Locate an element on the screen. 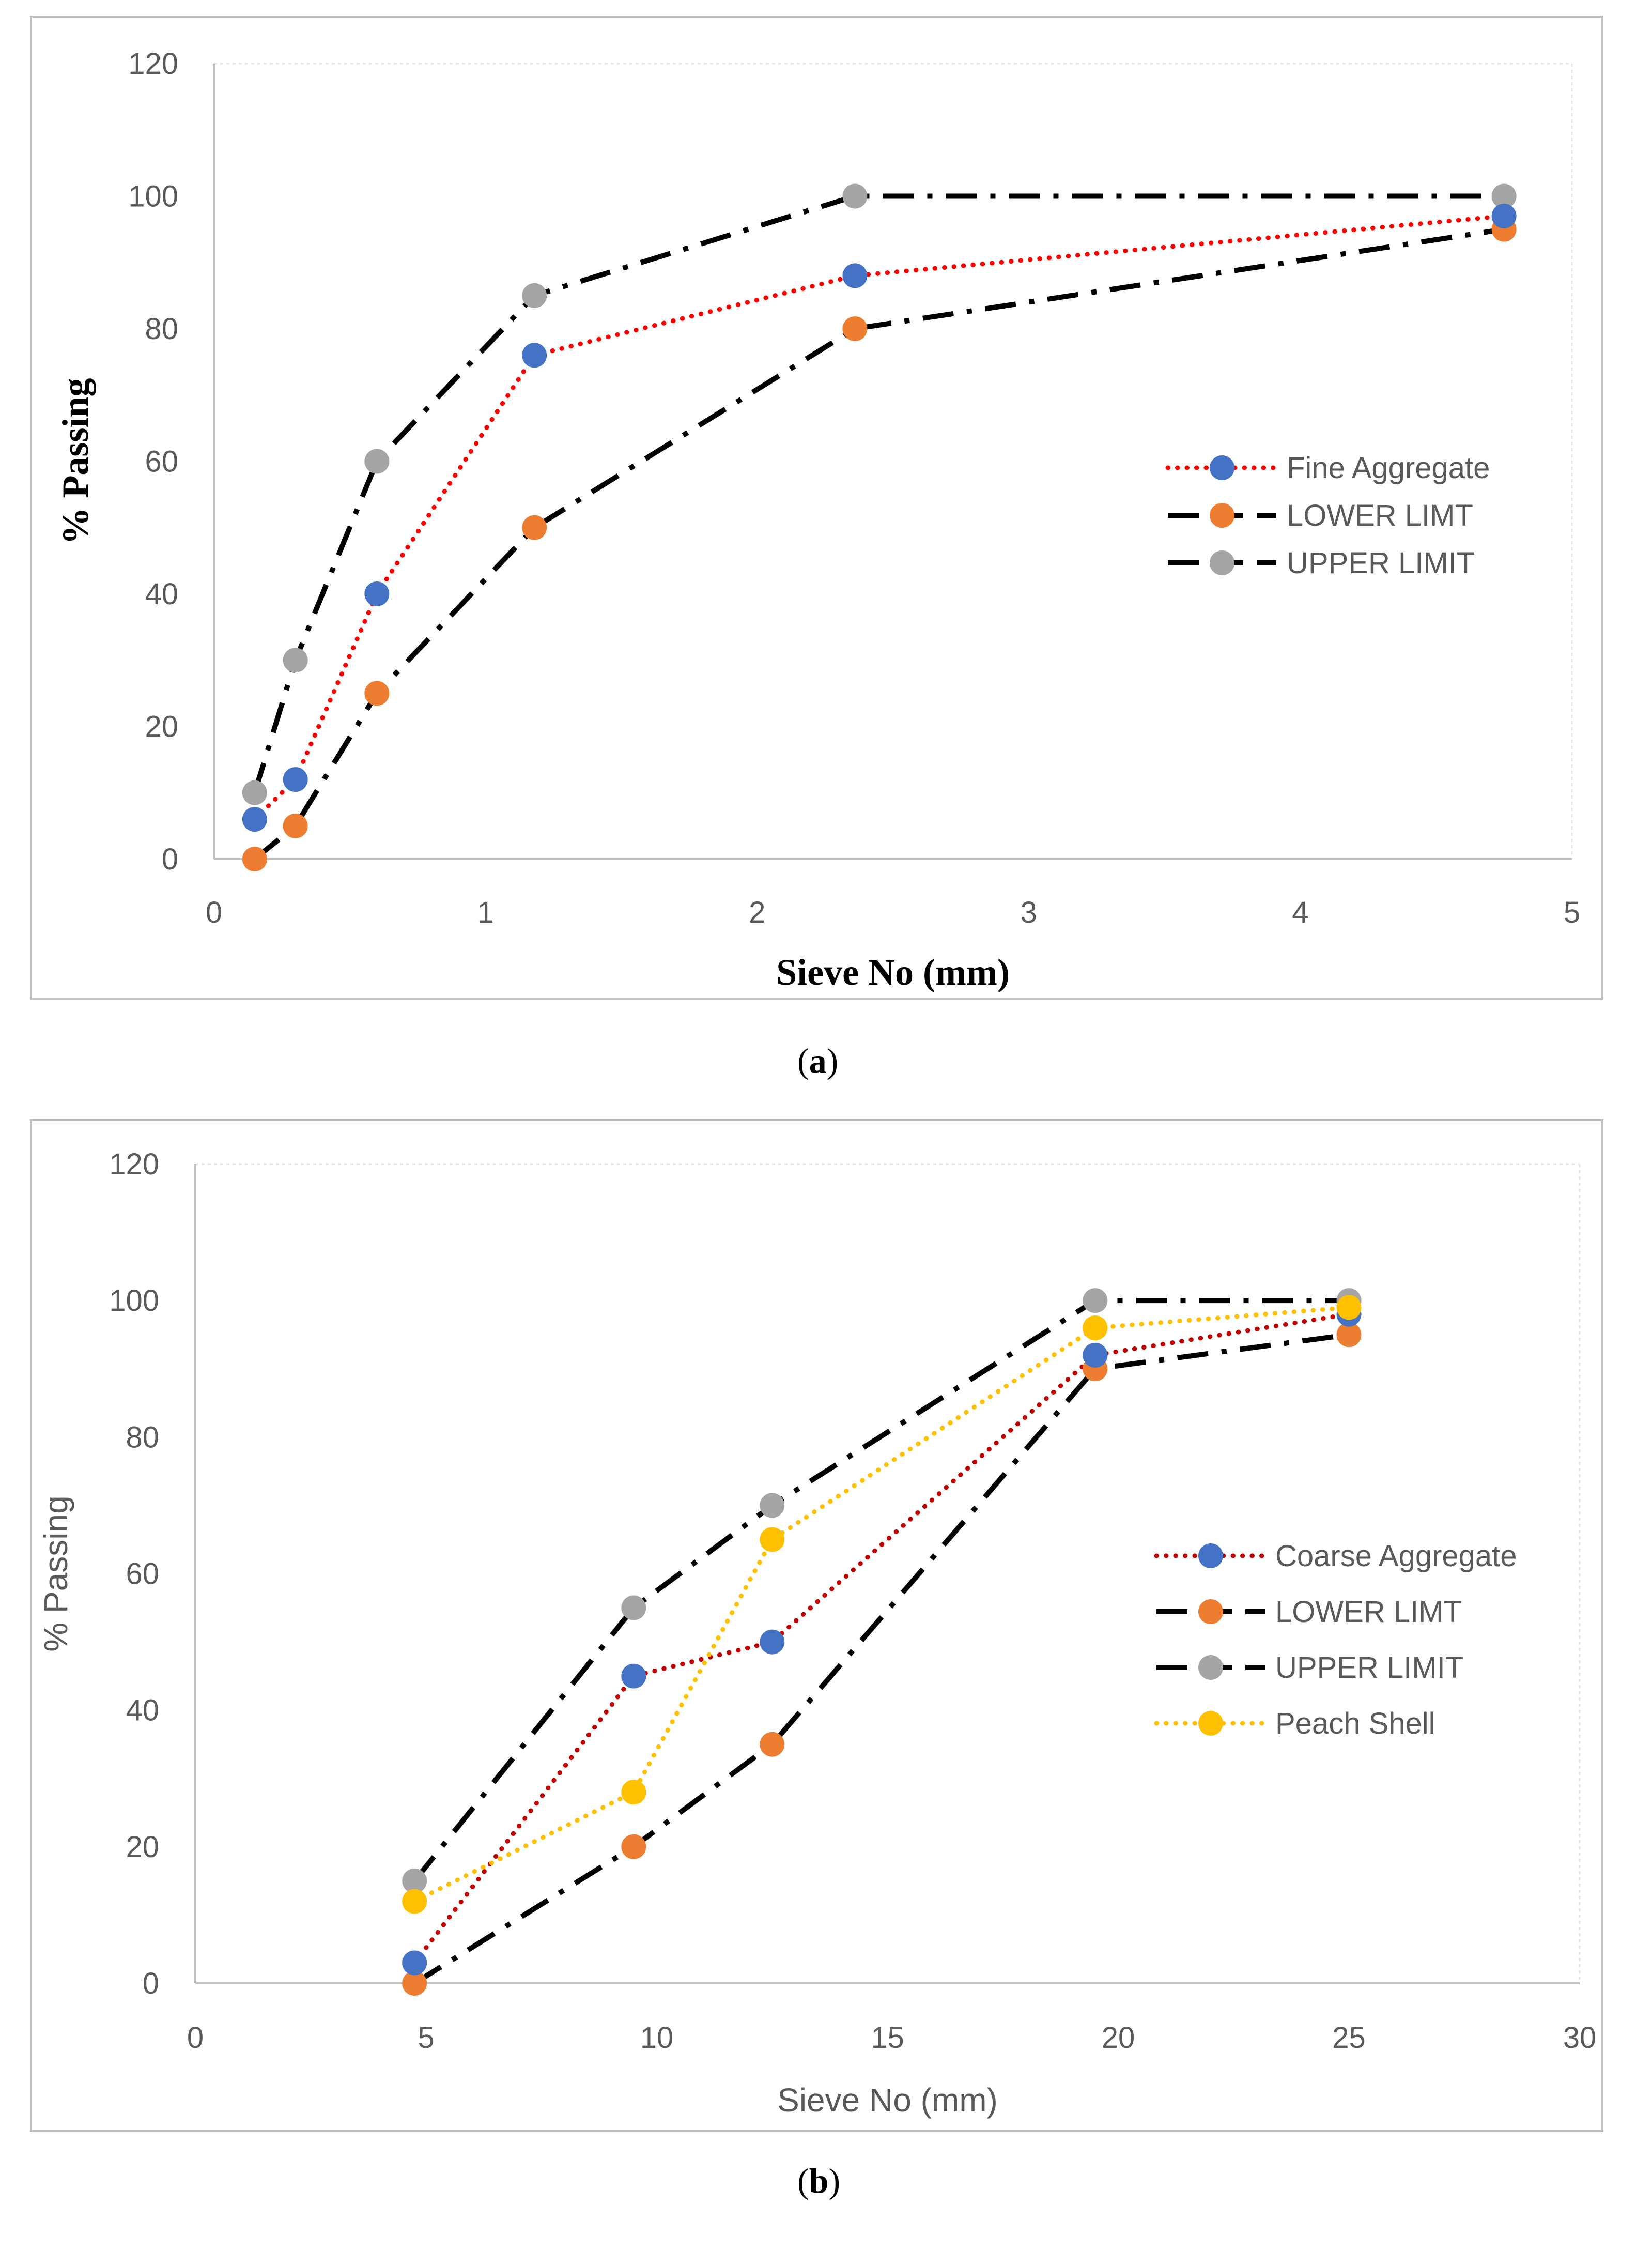 The image size is (1652, 2250). x-tick-label: 3 is located at coordinates (1029, 913).